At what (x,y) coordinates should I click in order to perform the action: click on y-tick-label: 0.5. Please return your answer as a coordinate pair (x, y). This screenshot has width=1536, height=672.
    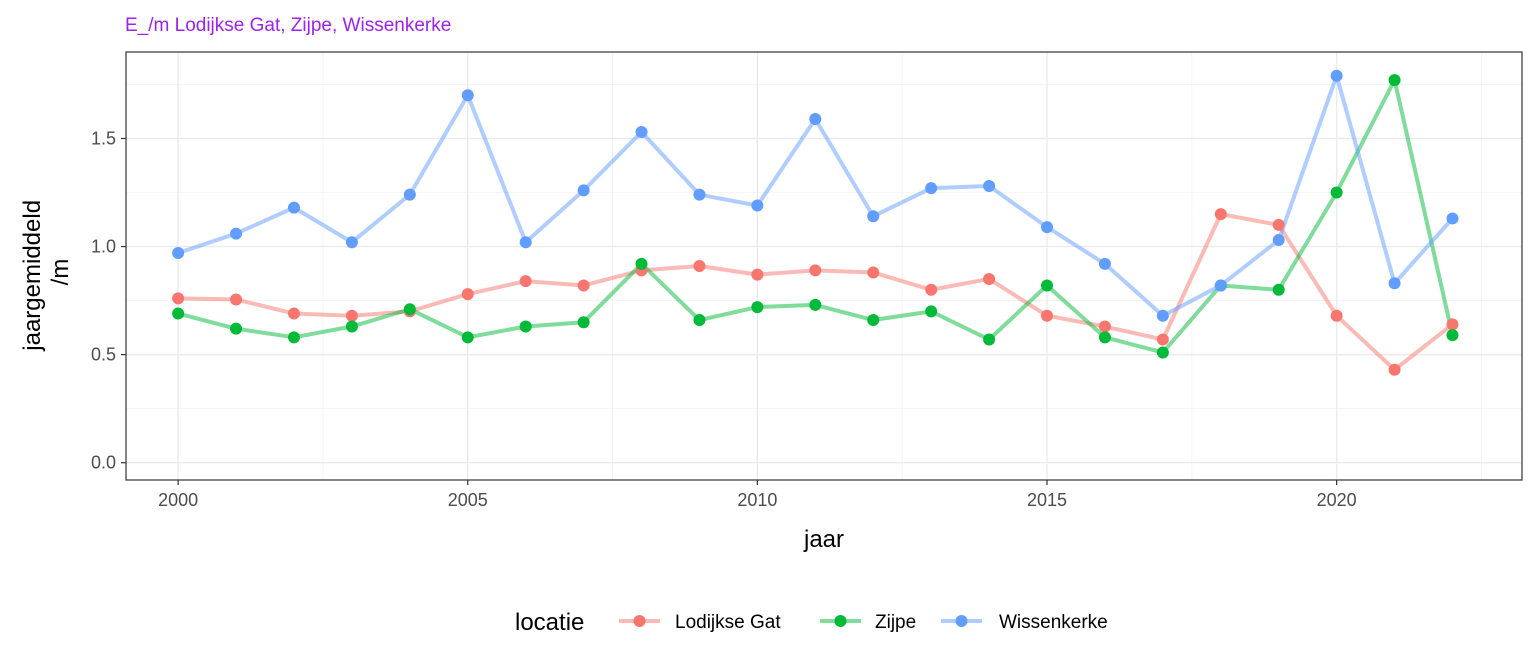
    Looking at the image, I should click on (103, 355).